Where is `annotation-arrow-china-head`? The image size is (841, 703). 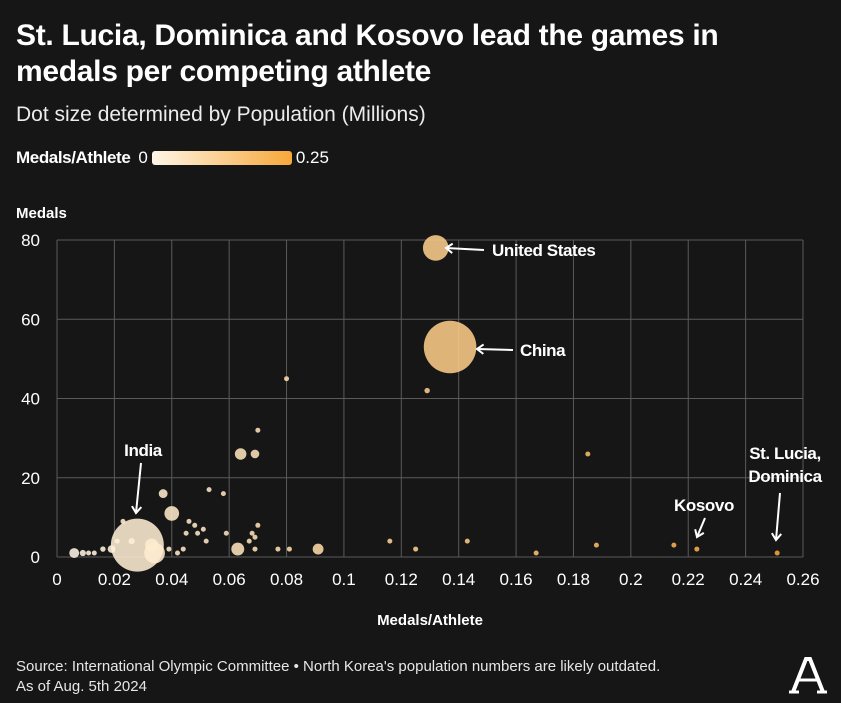
annotation-arrow-china-head is located at coordinates (480, 349).